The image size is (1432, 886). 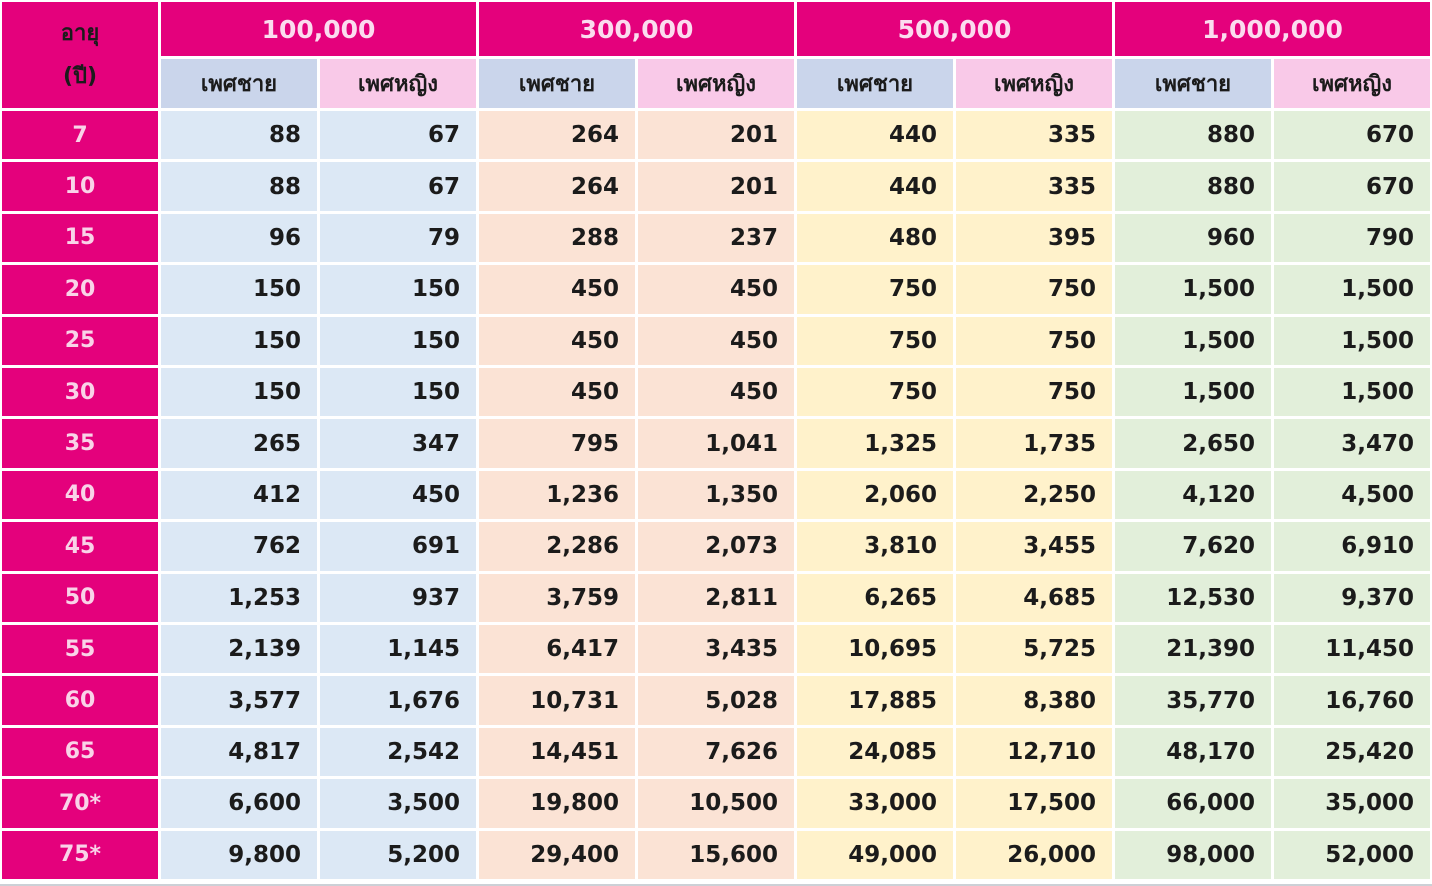 What do you see at coordinates (80, 546) in the screenshot?
I see `age-cell-row-8: 45` at bounding box center [80, 546].